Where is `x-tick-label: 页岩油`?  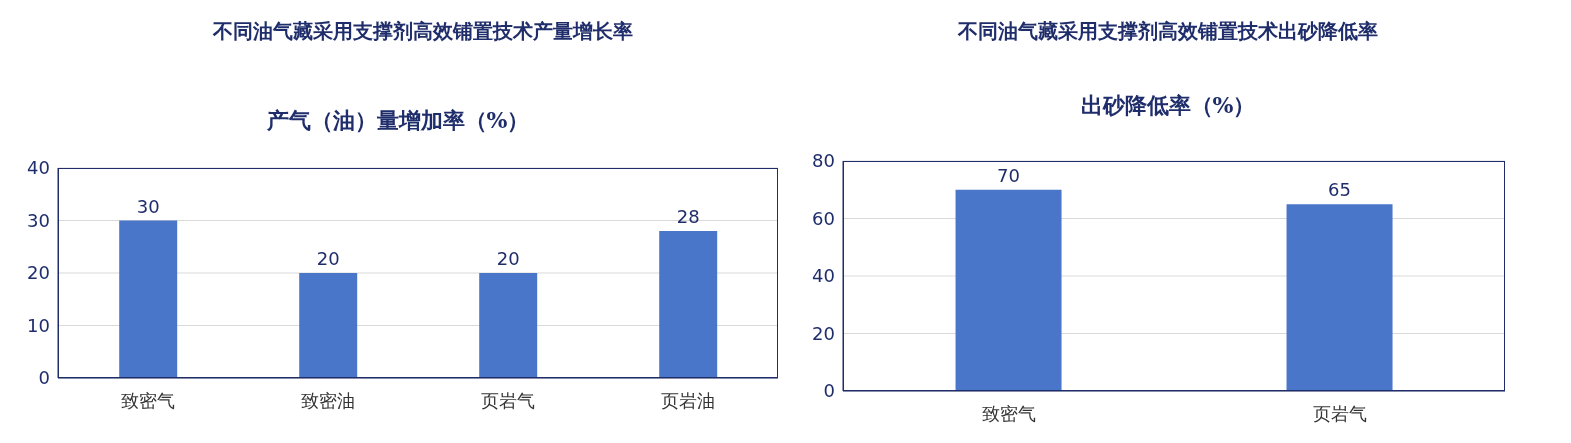
x-tick-label: 页岩油 is located at coordinates (688, 400).